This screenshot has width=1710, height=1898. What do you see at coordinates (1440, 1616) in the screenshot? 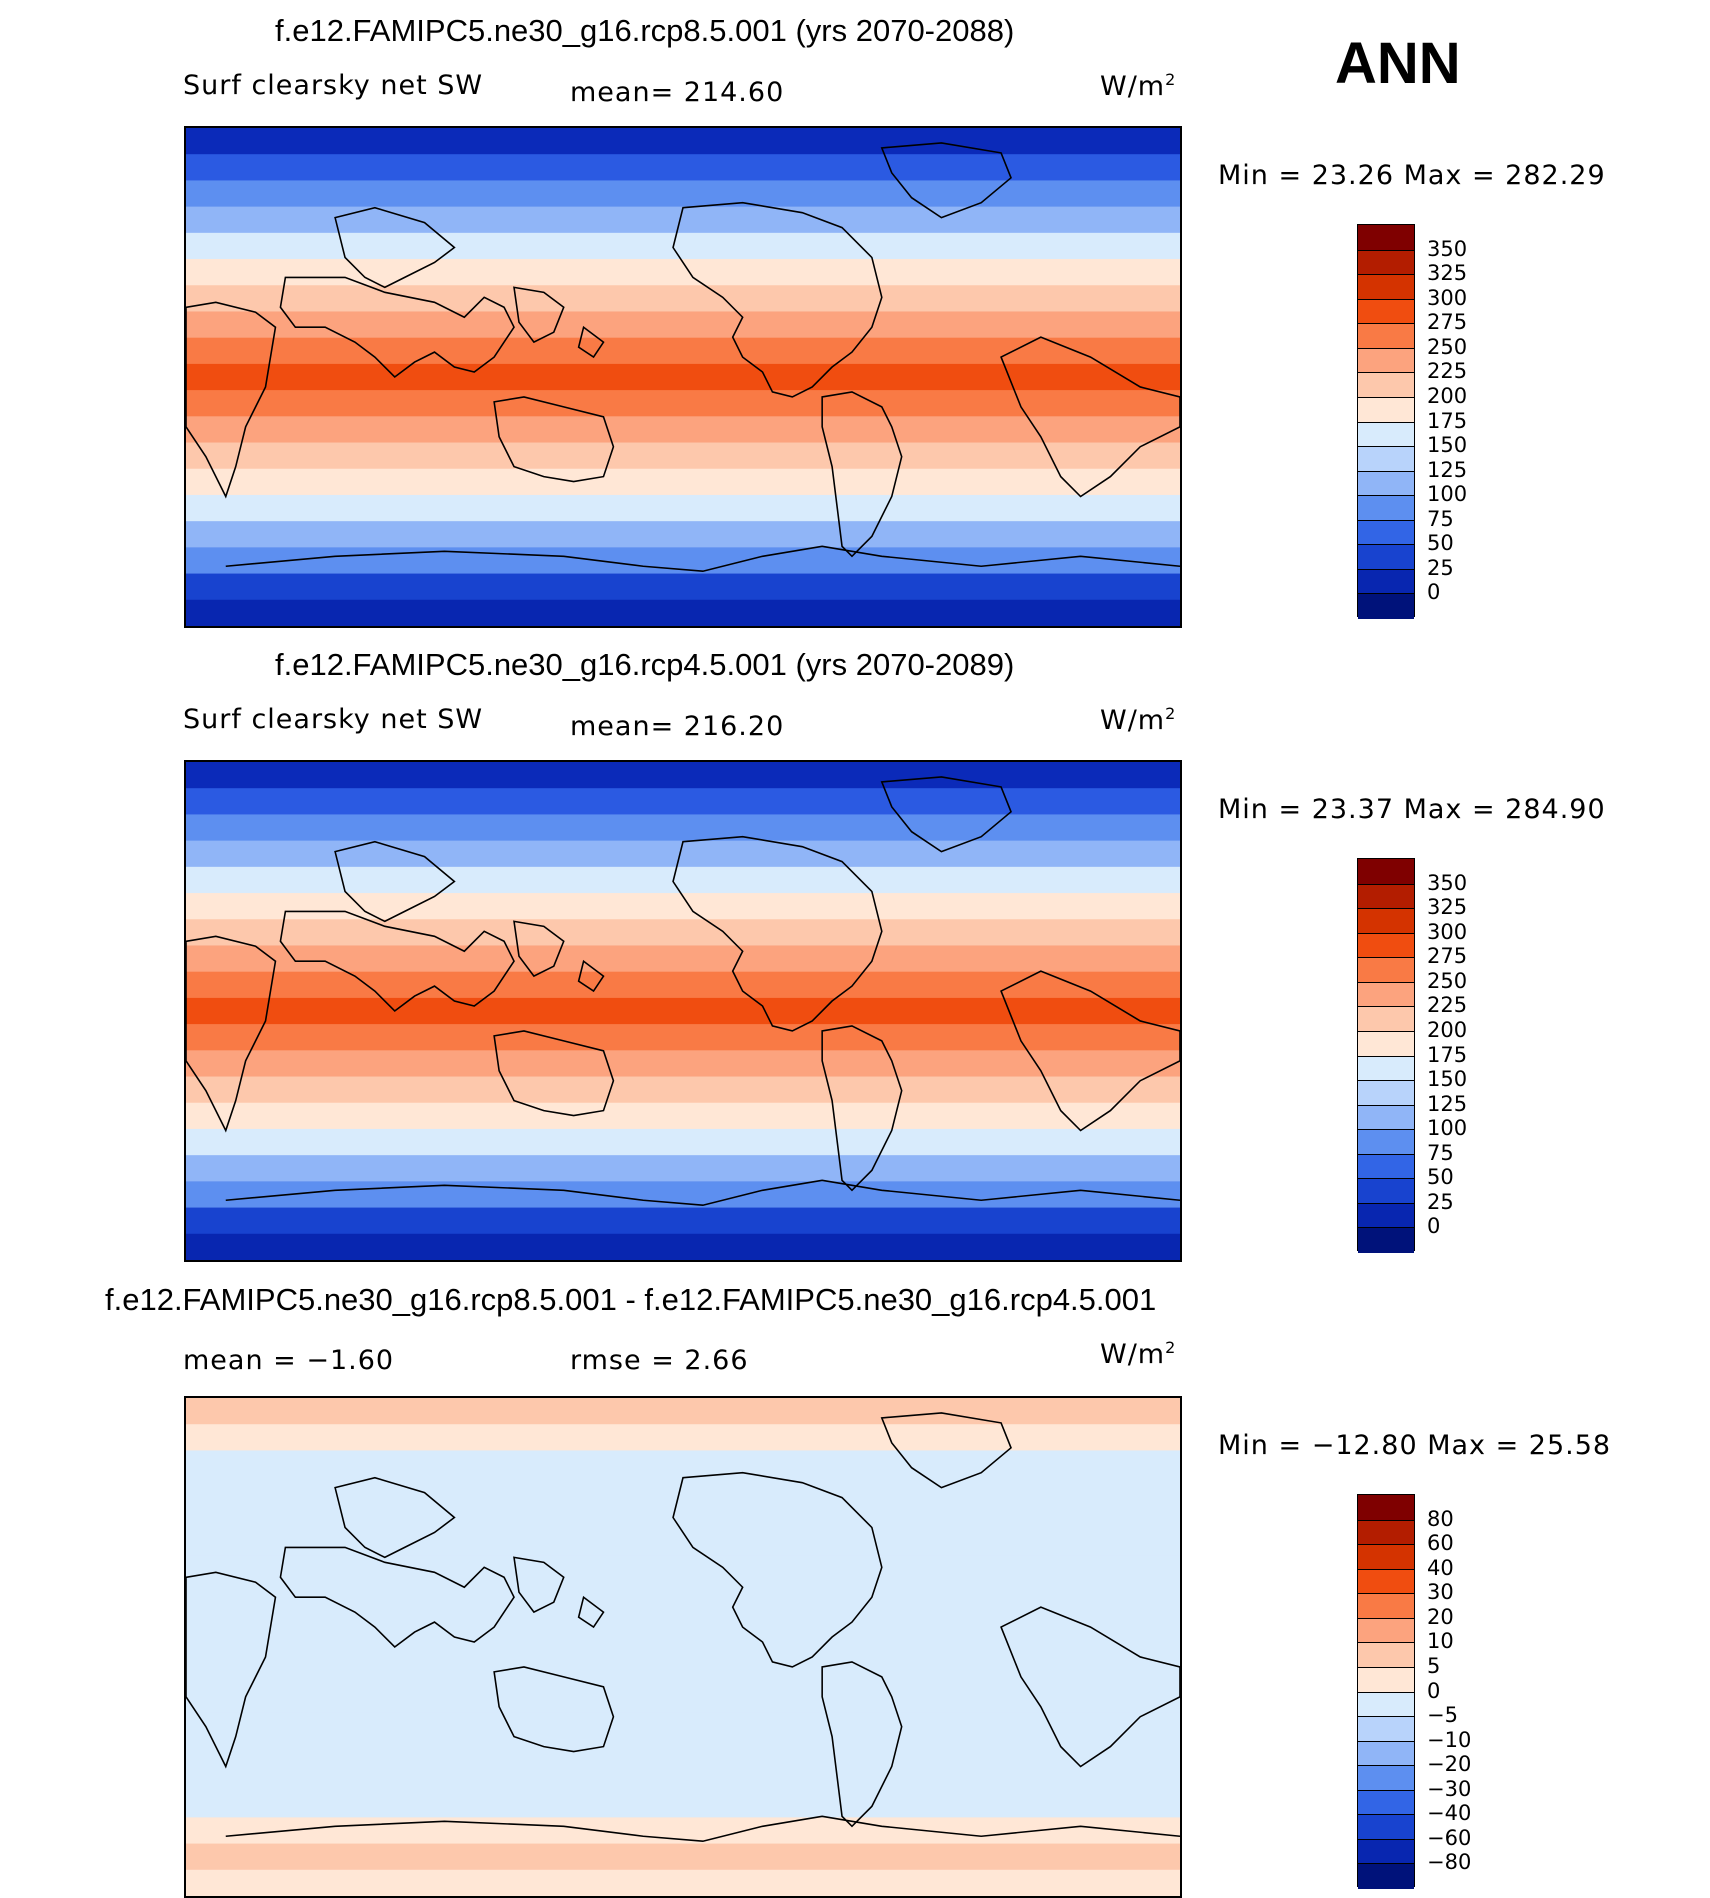
I see `colorbar-tick-label: 20` at bounding box center [1440, 1616].